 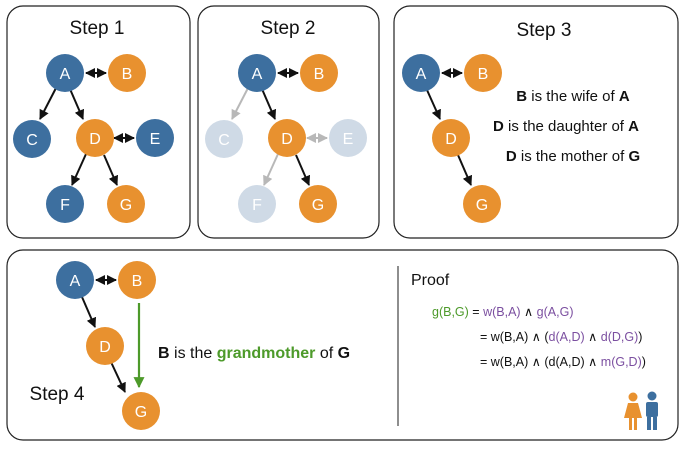 I want to click on step1-node-b: B, so click(x=127, y=73).